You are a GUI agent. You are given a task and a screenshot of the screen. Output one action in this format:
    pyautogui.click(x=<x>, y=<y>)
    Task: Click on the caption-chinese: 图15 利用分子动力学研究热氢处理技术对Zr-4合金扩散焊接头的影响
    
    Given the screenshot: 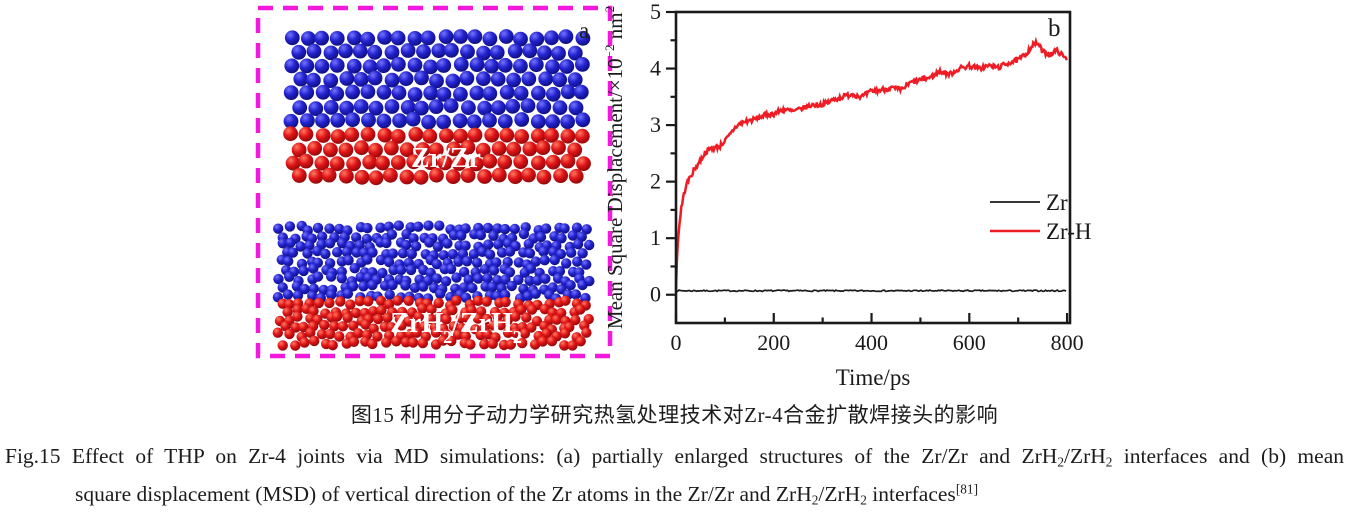 What is the action you would take?
    pyautogui.click(x=674, y=415)
    